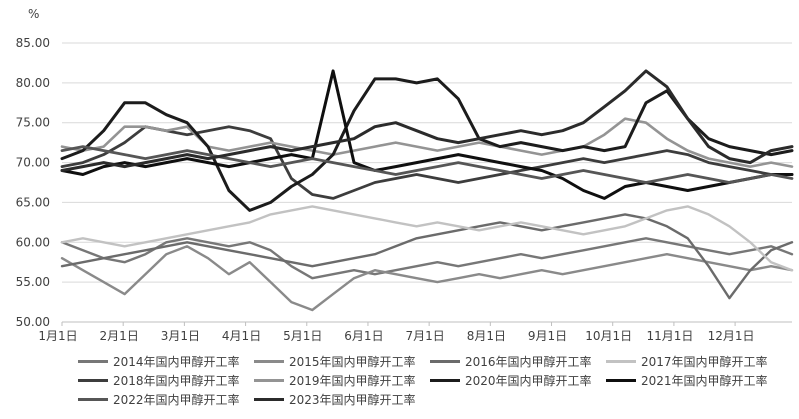 The width and height of the screenshot is (799, 419). I want to click on y-tick-label-80: 80.00, so click(33, 83).